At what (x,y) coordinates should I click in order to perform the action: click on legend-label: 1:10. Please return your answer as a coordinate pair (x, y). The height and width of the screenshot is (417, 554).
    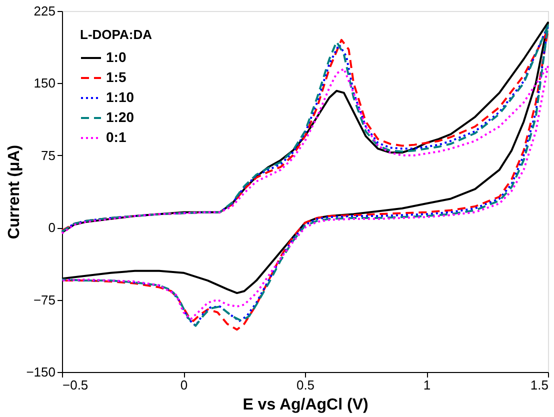
    Looking at the image, I should click on (120, 97).